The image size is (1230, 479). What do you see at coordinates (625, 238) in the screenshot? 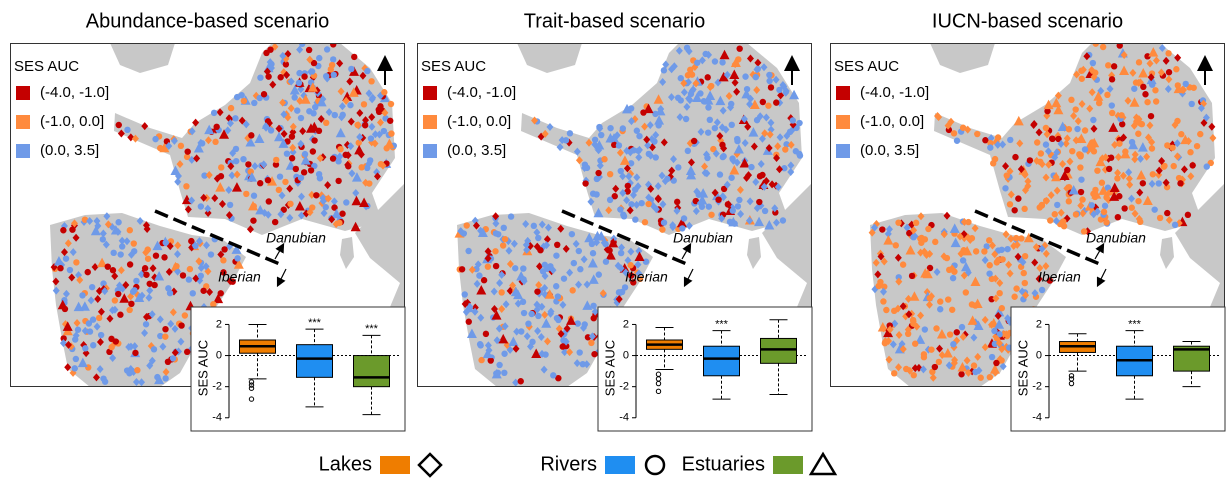
I see `divide-line` at bounding box center [625, 238].